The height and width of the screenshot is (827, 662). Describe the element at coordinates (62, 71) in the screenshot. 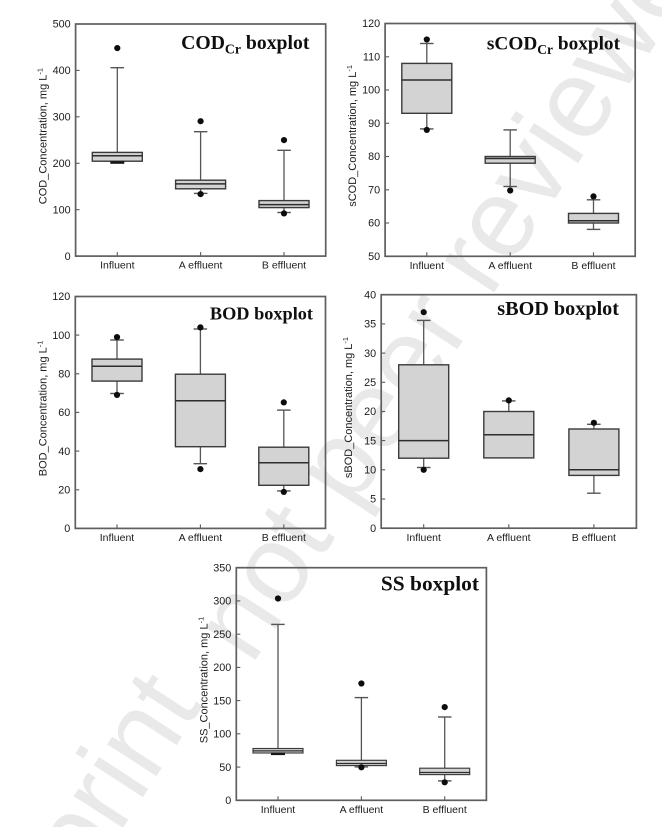

I see `svg-text: 400` at that location.